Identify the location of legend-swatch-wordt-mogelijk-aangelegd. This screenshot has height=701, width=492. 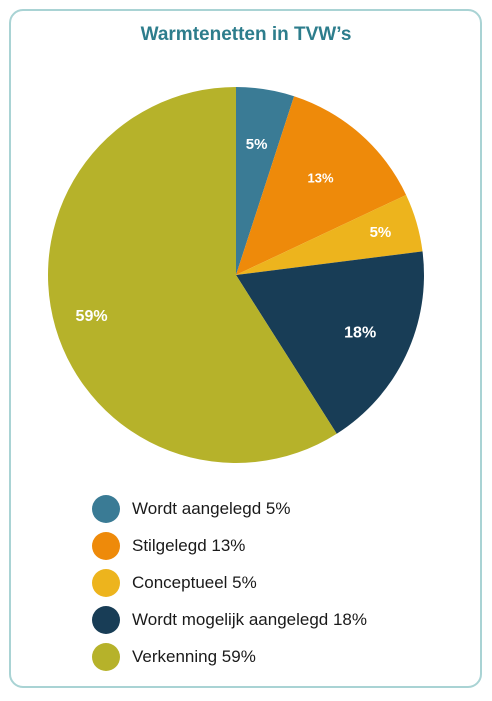
(106, 619).